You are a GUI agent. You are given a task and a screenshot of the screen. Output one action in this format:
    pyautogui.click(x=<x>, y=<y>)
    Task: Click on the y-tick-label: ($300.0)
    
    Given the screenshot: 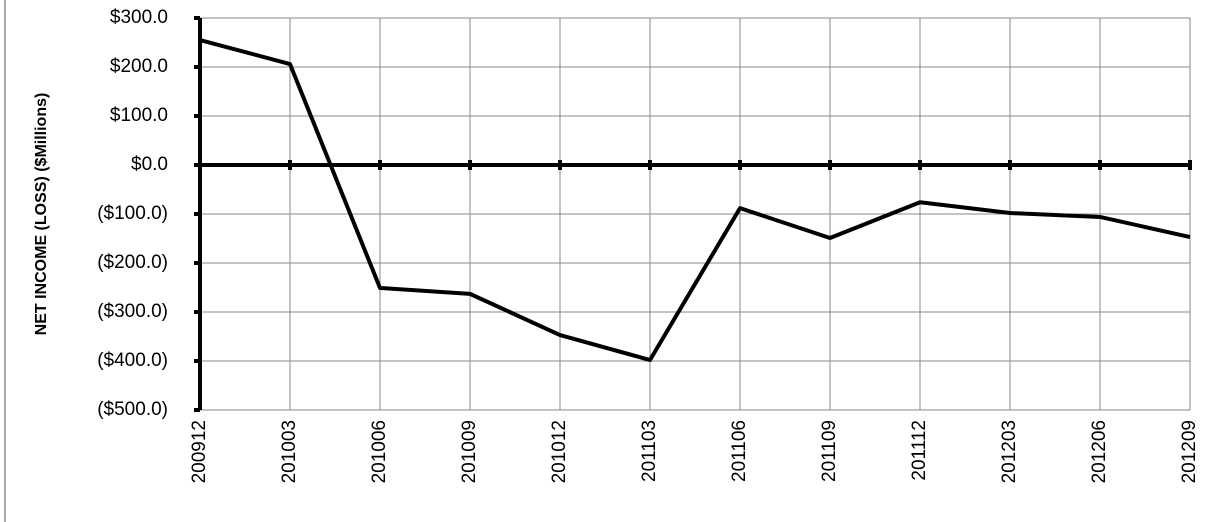 What is the action you would take?
    pyautogui.click(x=132, y=311)
    